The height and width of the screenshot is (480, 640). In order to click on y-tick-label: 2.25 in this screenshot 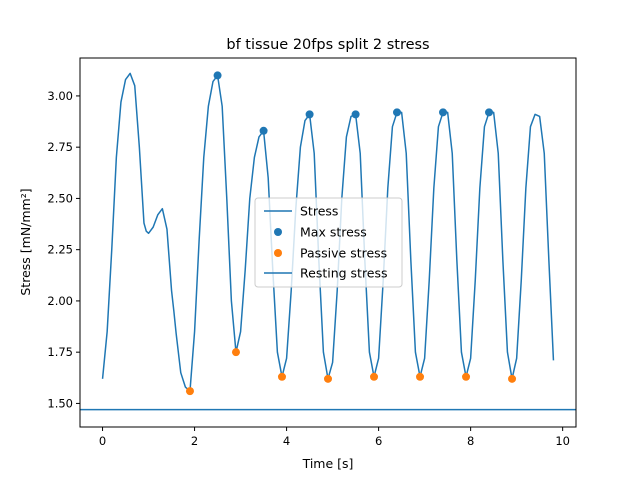, I will do `click(60, 250)`.